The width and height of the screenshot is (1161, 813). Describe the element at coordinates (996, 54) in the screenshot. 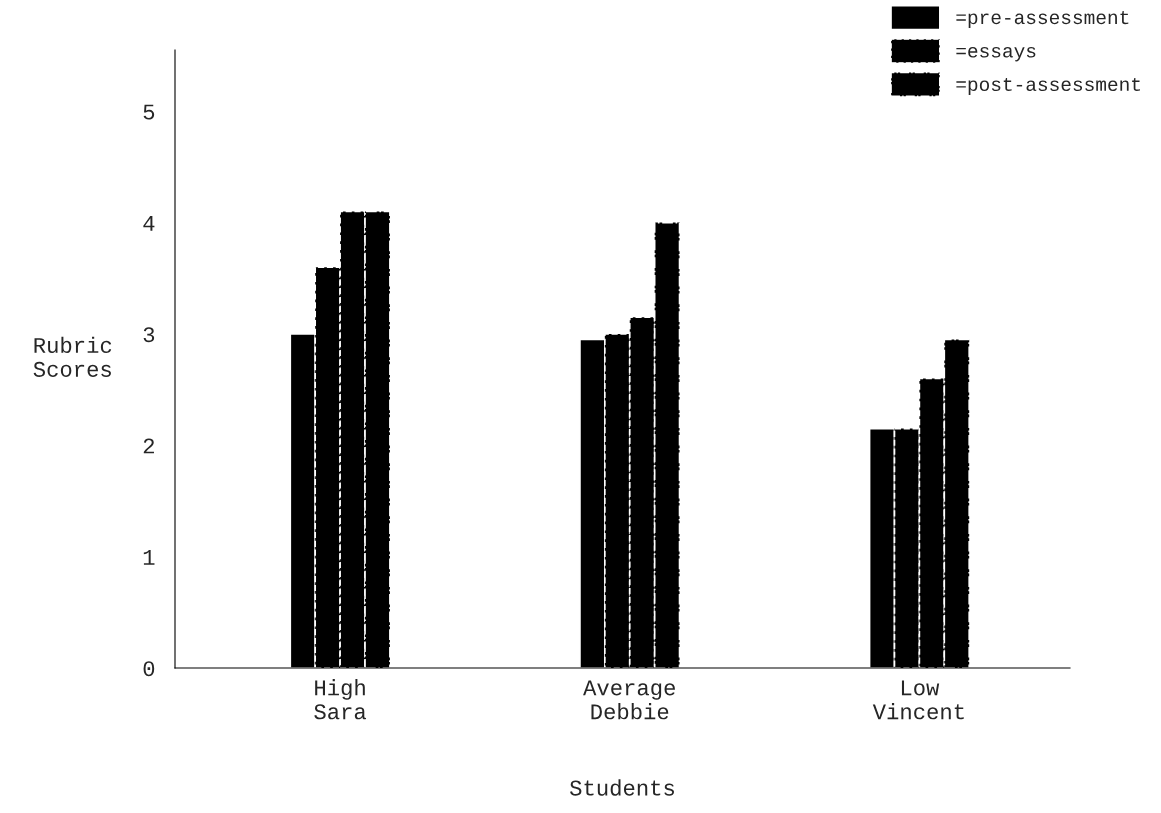

I see `legend-label: =essays` at that location.